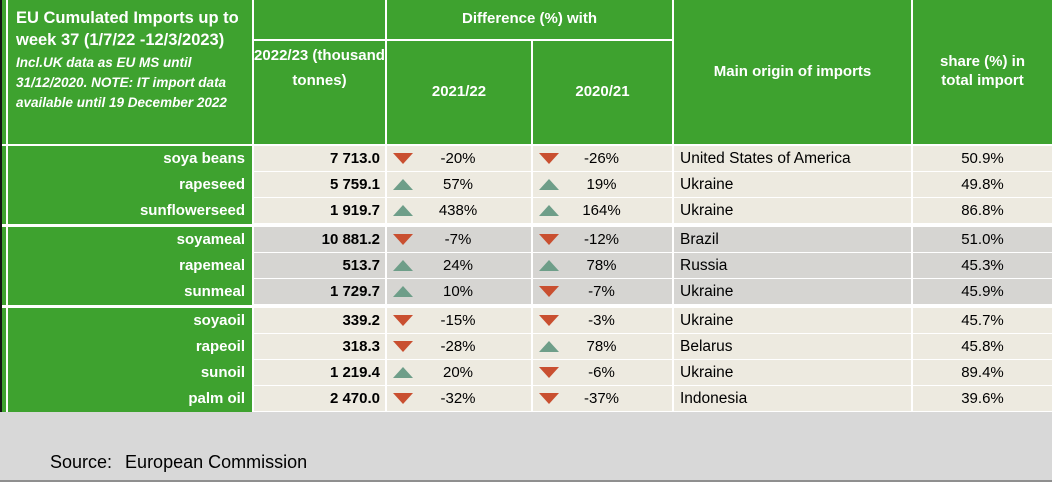 Image resolution: width=1052 pixels, height=482 pixels. I want to click on share-percent-value: 45.3%, so click(982, 266).